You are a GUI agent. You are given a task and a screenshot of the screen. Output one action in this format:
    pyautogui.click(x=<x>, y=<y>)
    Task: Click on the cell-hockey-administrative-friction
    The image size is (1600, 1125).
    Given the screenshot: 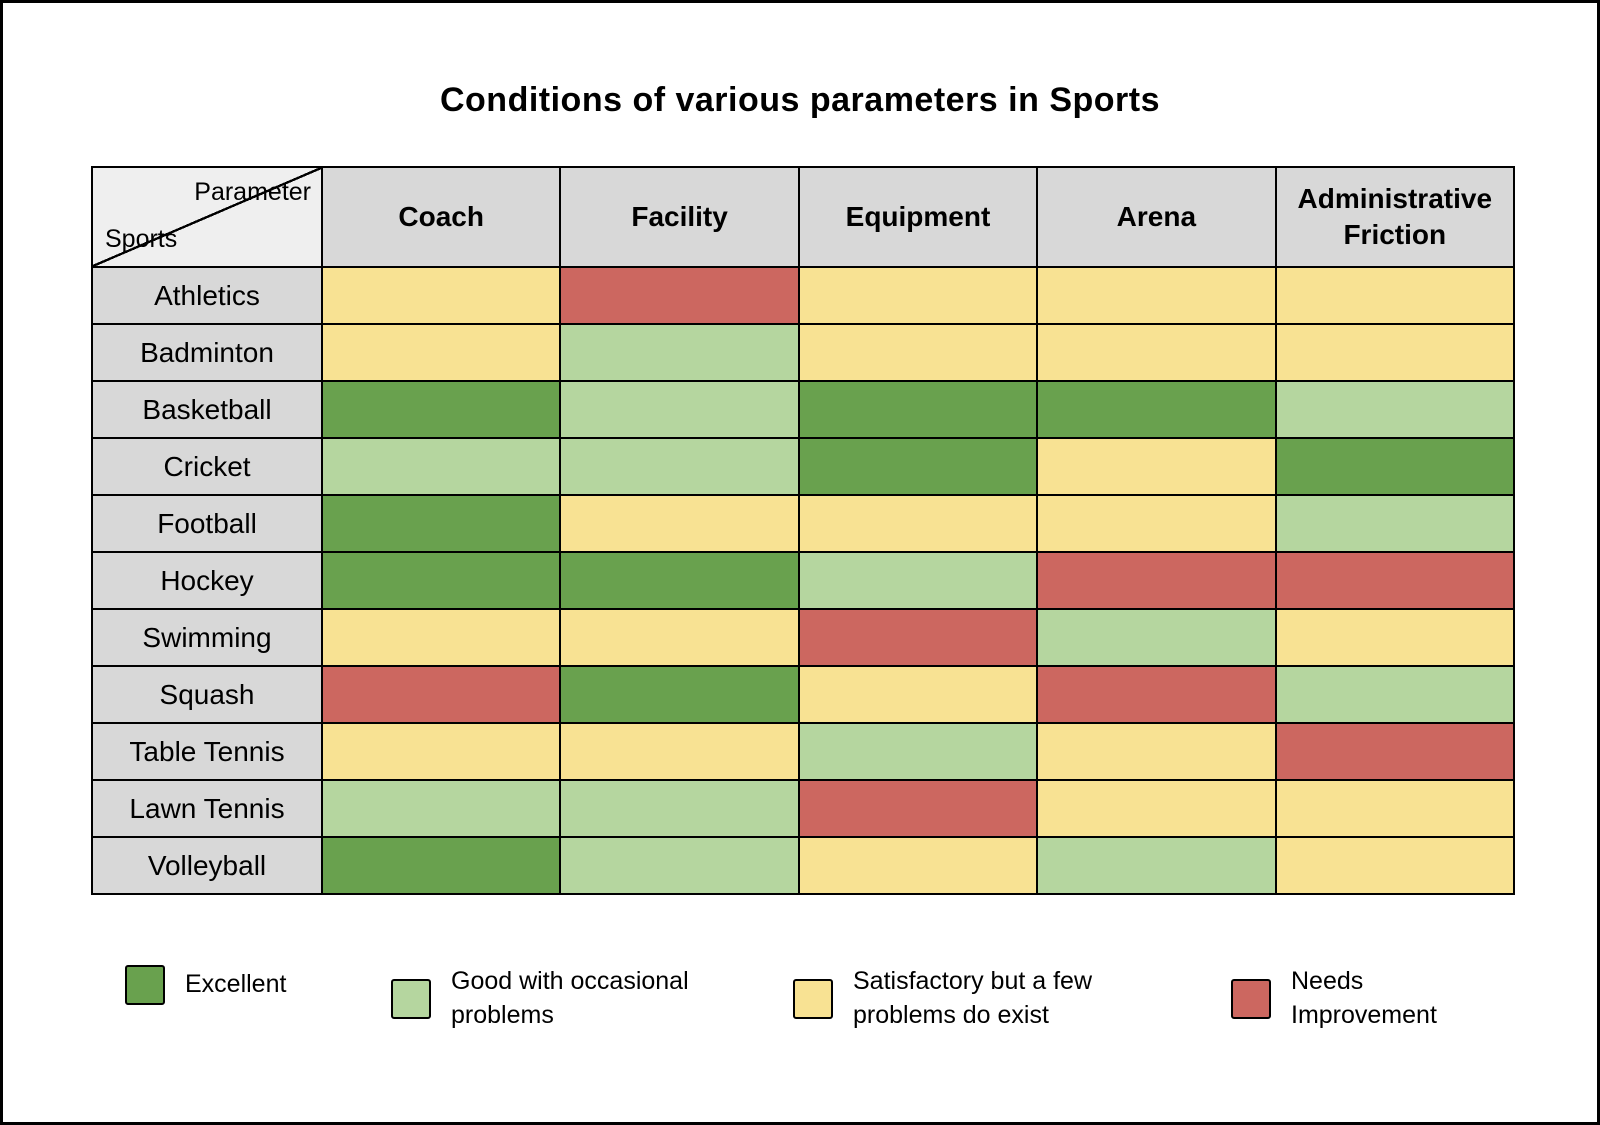 What is the action you would take?
    pyautogui.click(x=1395, y=580)
    